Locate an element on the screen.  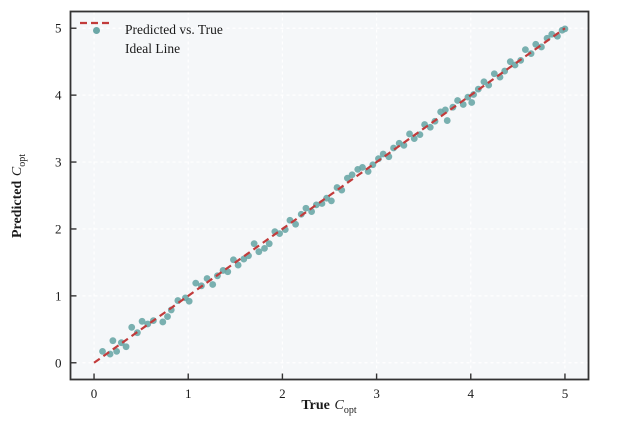
x-axis-label-subscript: opt is located at coordinates (350, 410).